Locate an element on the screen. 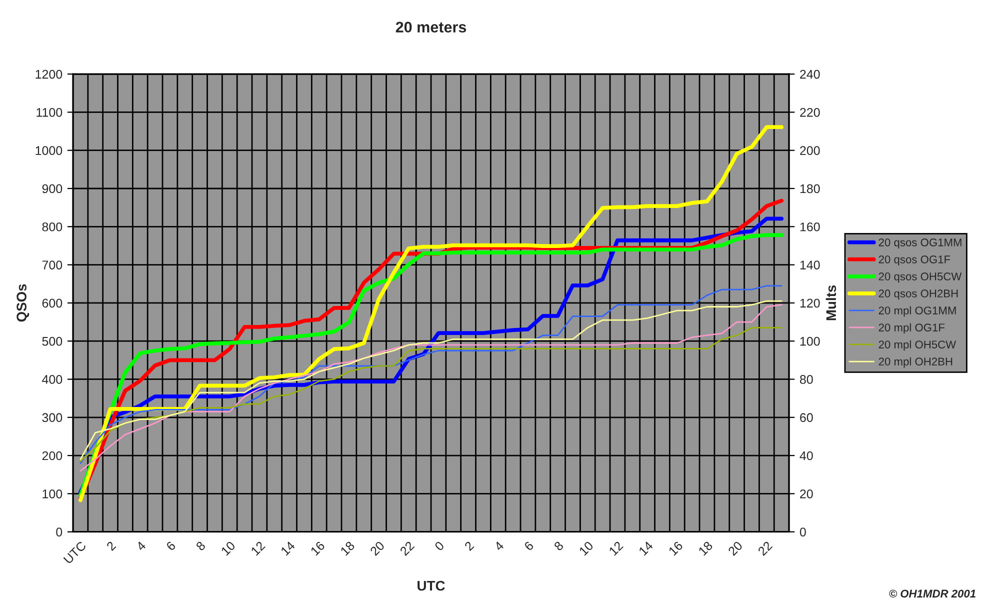 The width and height of the screenshot is (996, 612). legend-label: 20 mpl OH2BH is located at coordinates (915, 362).